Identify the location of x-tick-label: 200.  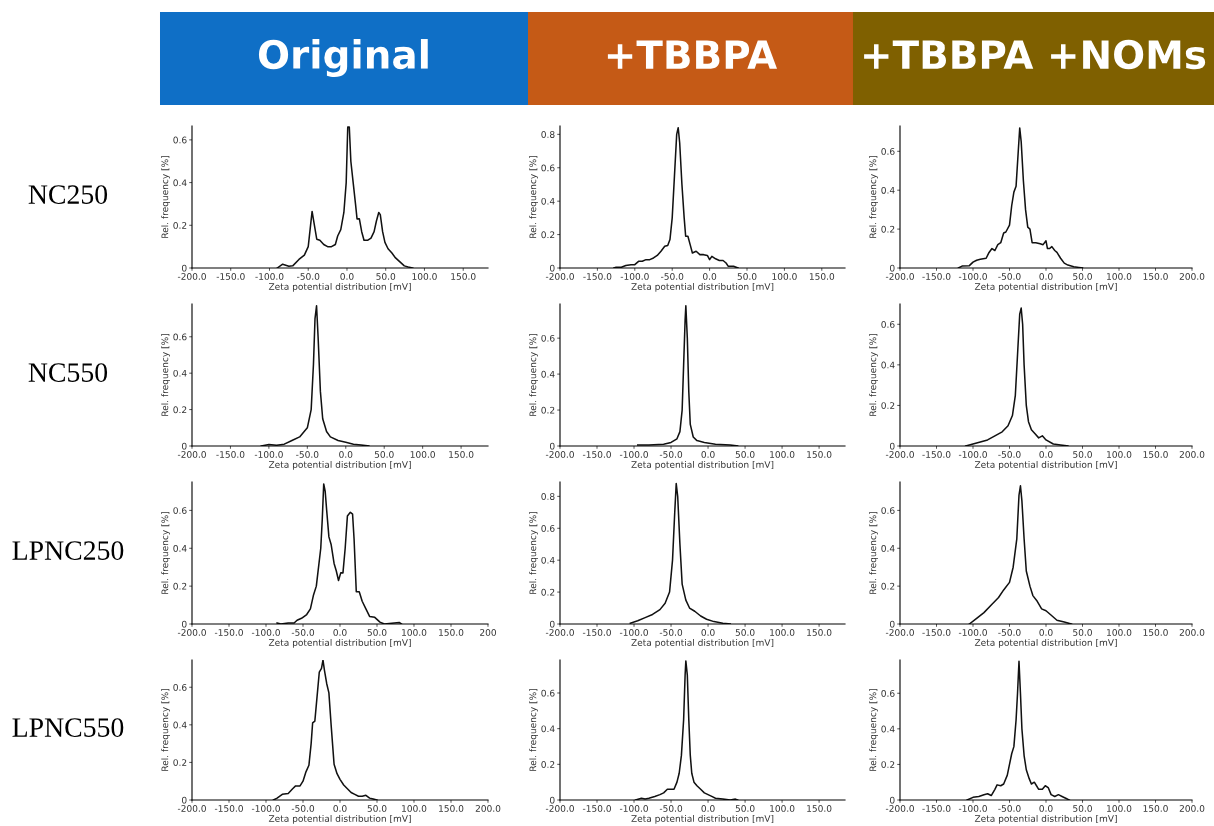
(488, 632).